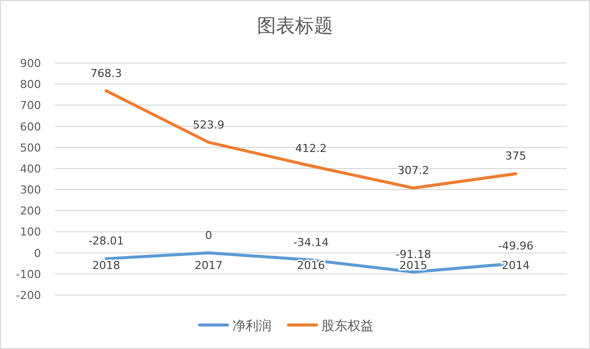  What do you see at coordinates (28, 295) in the screenshot?
I see `y-tick-label: -200` at bounding box center [28, 295].